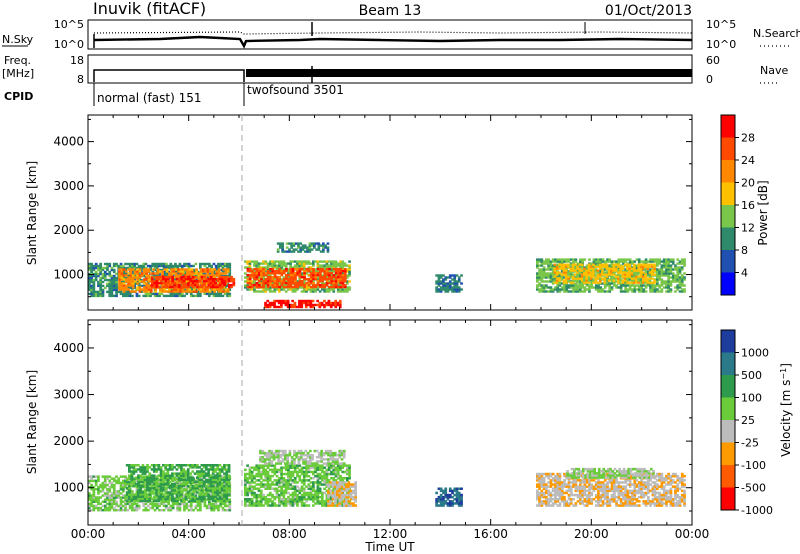  What do you see at coordinates (648, 11) in the screenshot?
I see `date-title: 01/Oct/2013` at bounding box center [648, 11].